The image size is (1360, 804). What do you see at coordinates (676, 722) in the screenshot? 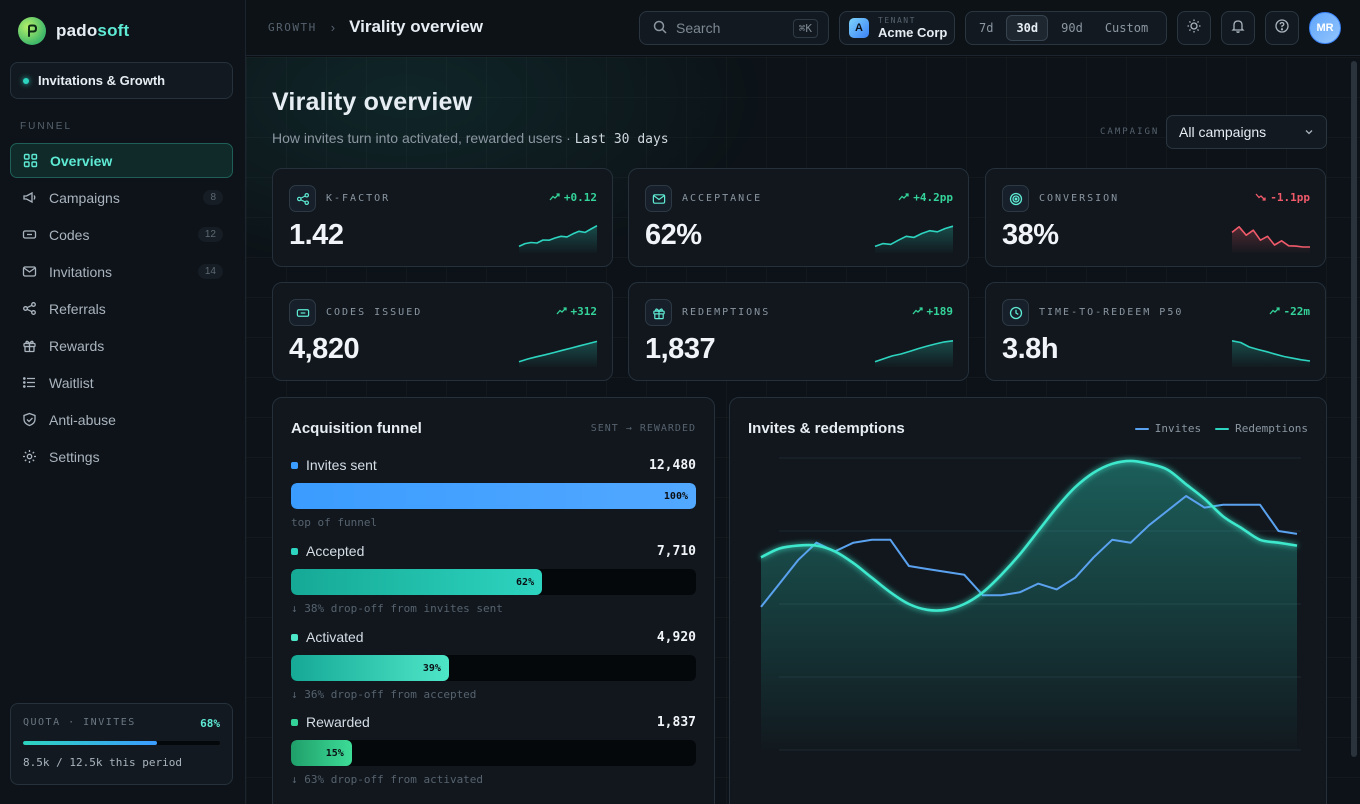
I see `funnel-step-value: 1,837` at bounding box center [676, 722].